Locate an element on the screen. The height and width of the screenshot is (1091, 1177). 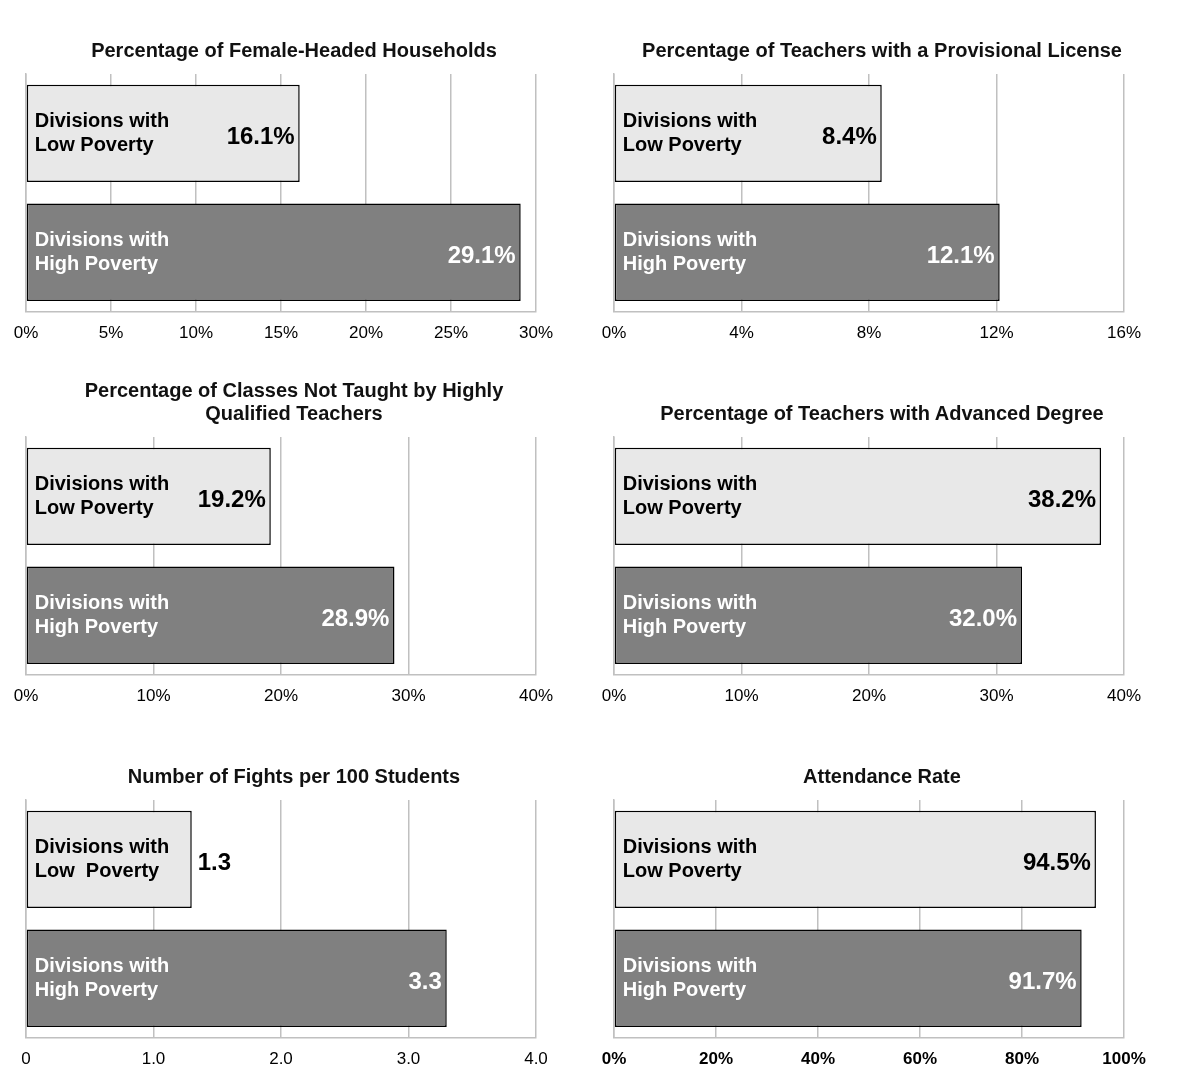
x-tick-label: 4.0 is located at coordinates (536, 1059).